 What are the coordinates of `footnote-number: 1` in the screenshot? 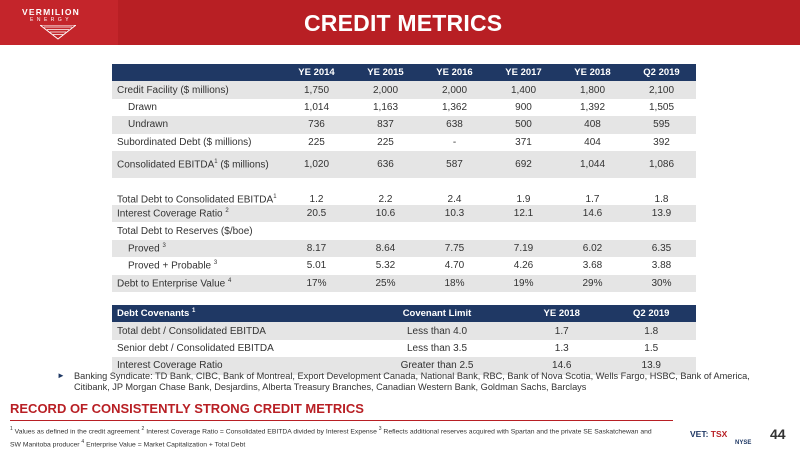 It's located at (11, 429).